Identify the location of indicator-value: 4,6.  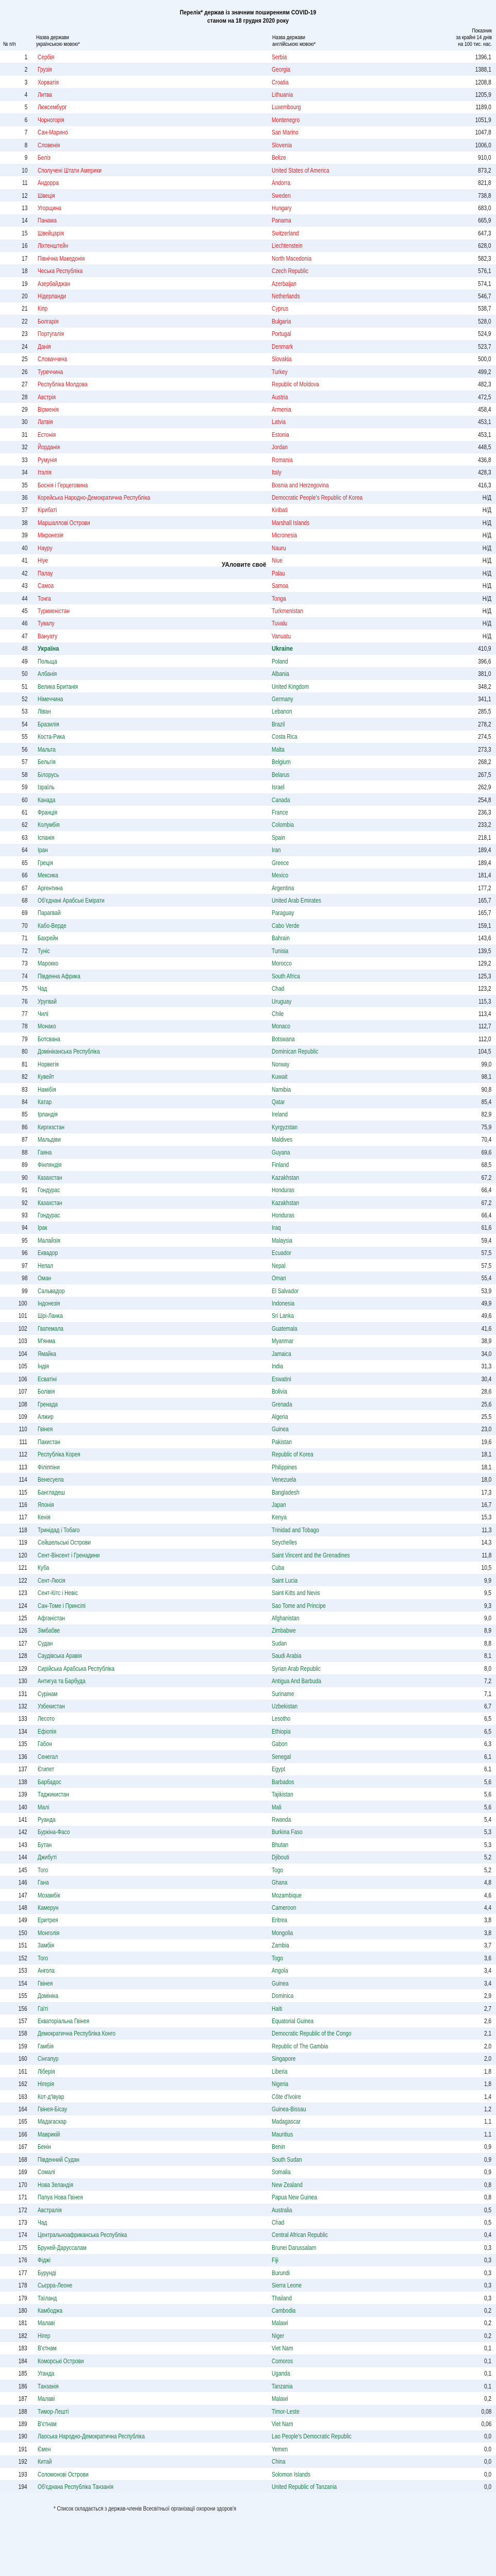
(455, 1895).